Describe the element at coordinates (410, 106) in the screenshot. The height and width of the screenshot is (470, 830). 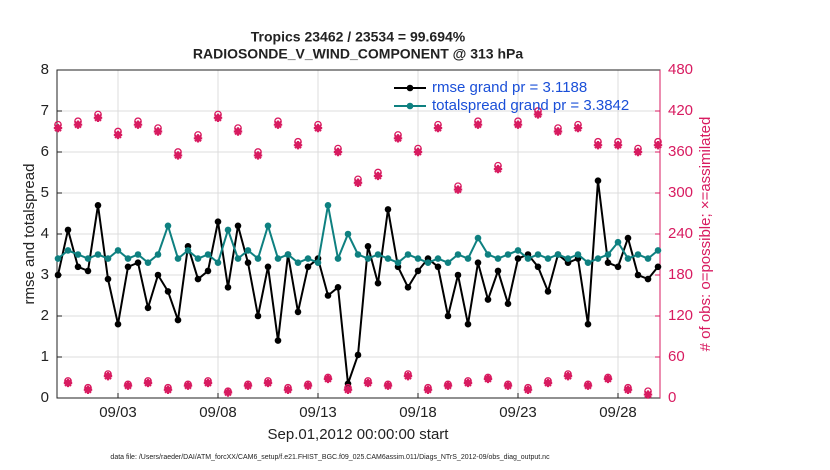
I see `legend-marker` at that location.